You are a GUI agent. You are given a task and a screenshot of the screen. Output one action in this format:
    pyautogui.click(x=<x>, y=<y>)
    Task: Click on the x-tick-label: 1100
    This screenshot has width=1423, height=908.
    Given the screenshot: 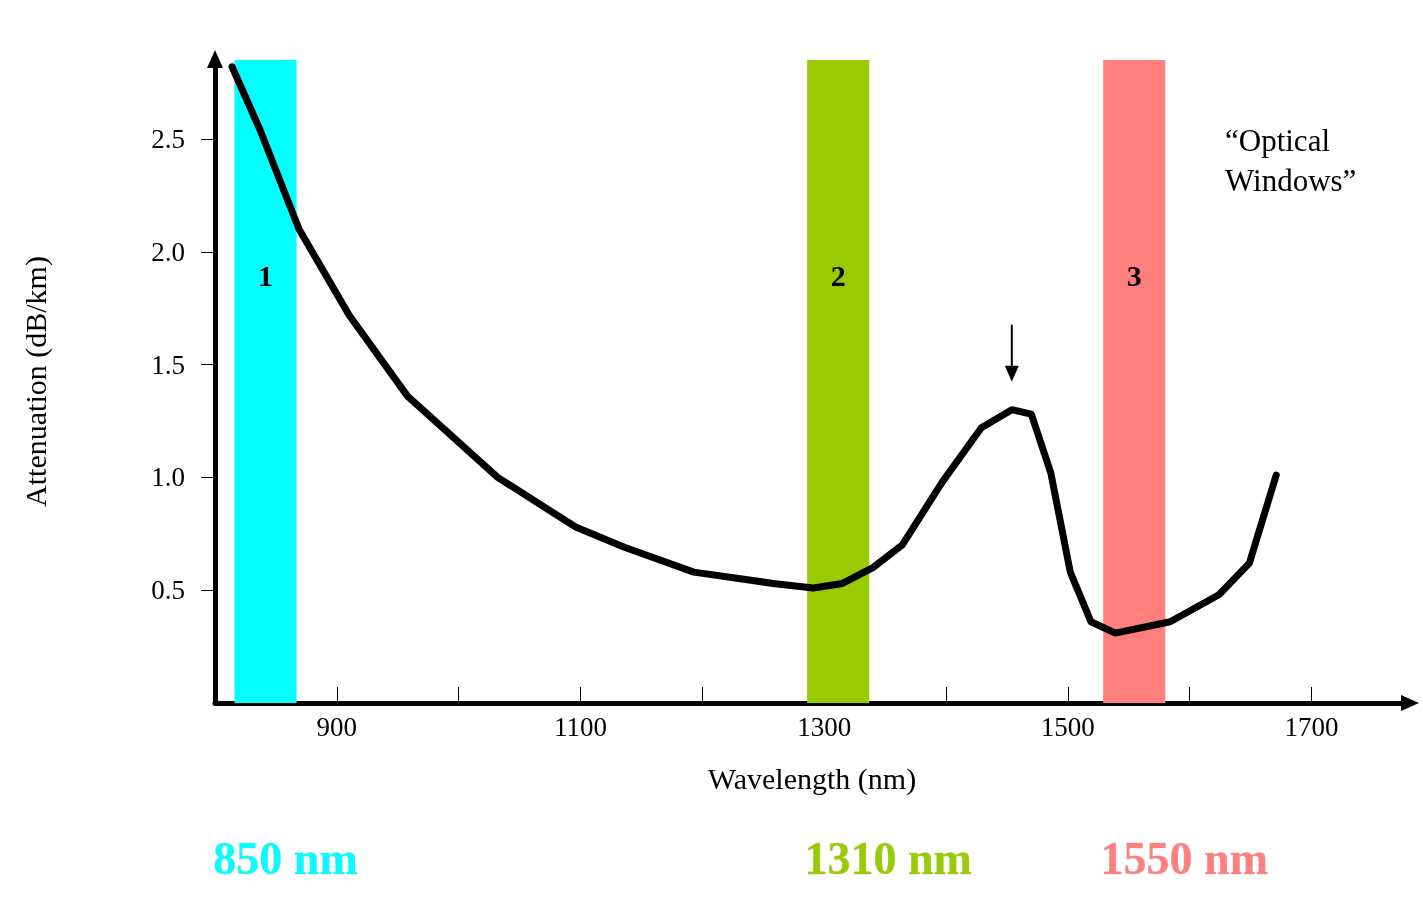 What is the action you would take?
    pyautogui.click(x=581, y=726)
    